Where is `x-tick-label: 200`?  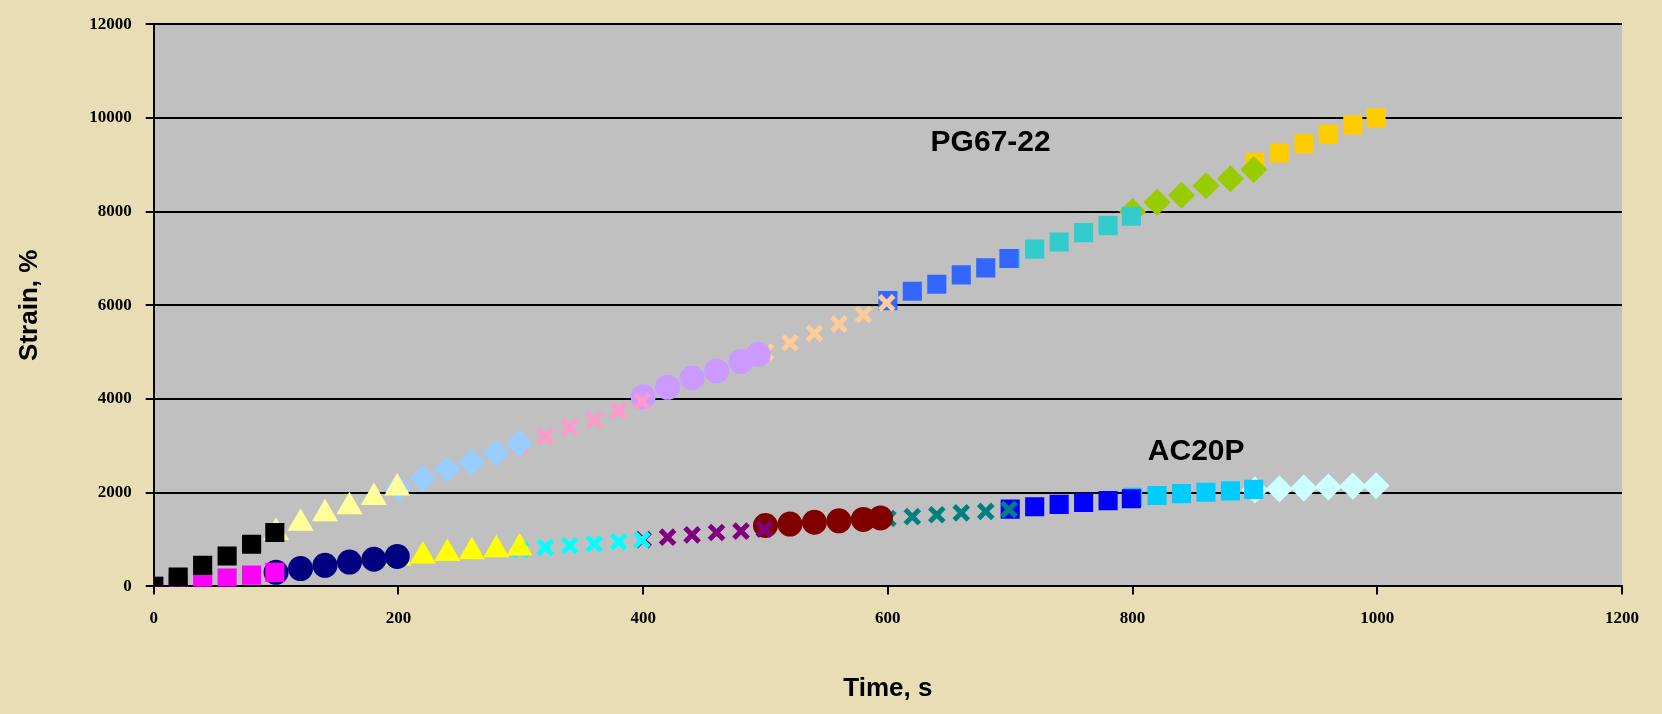 x-tick-label: 200 is located at coordinates (398, 617).